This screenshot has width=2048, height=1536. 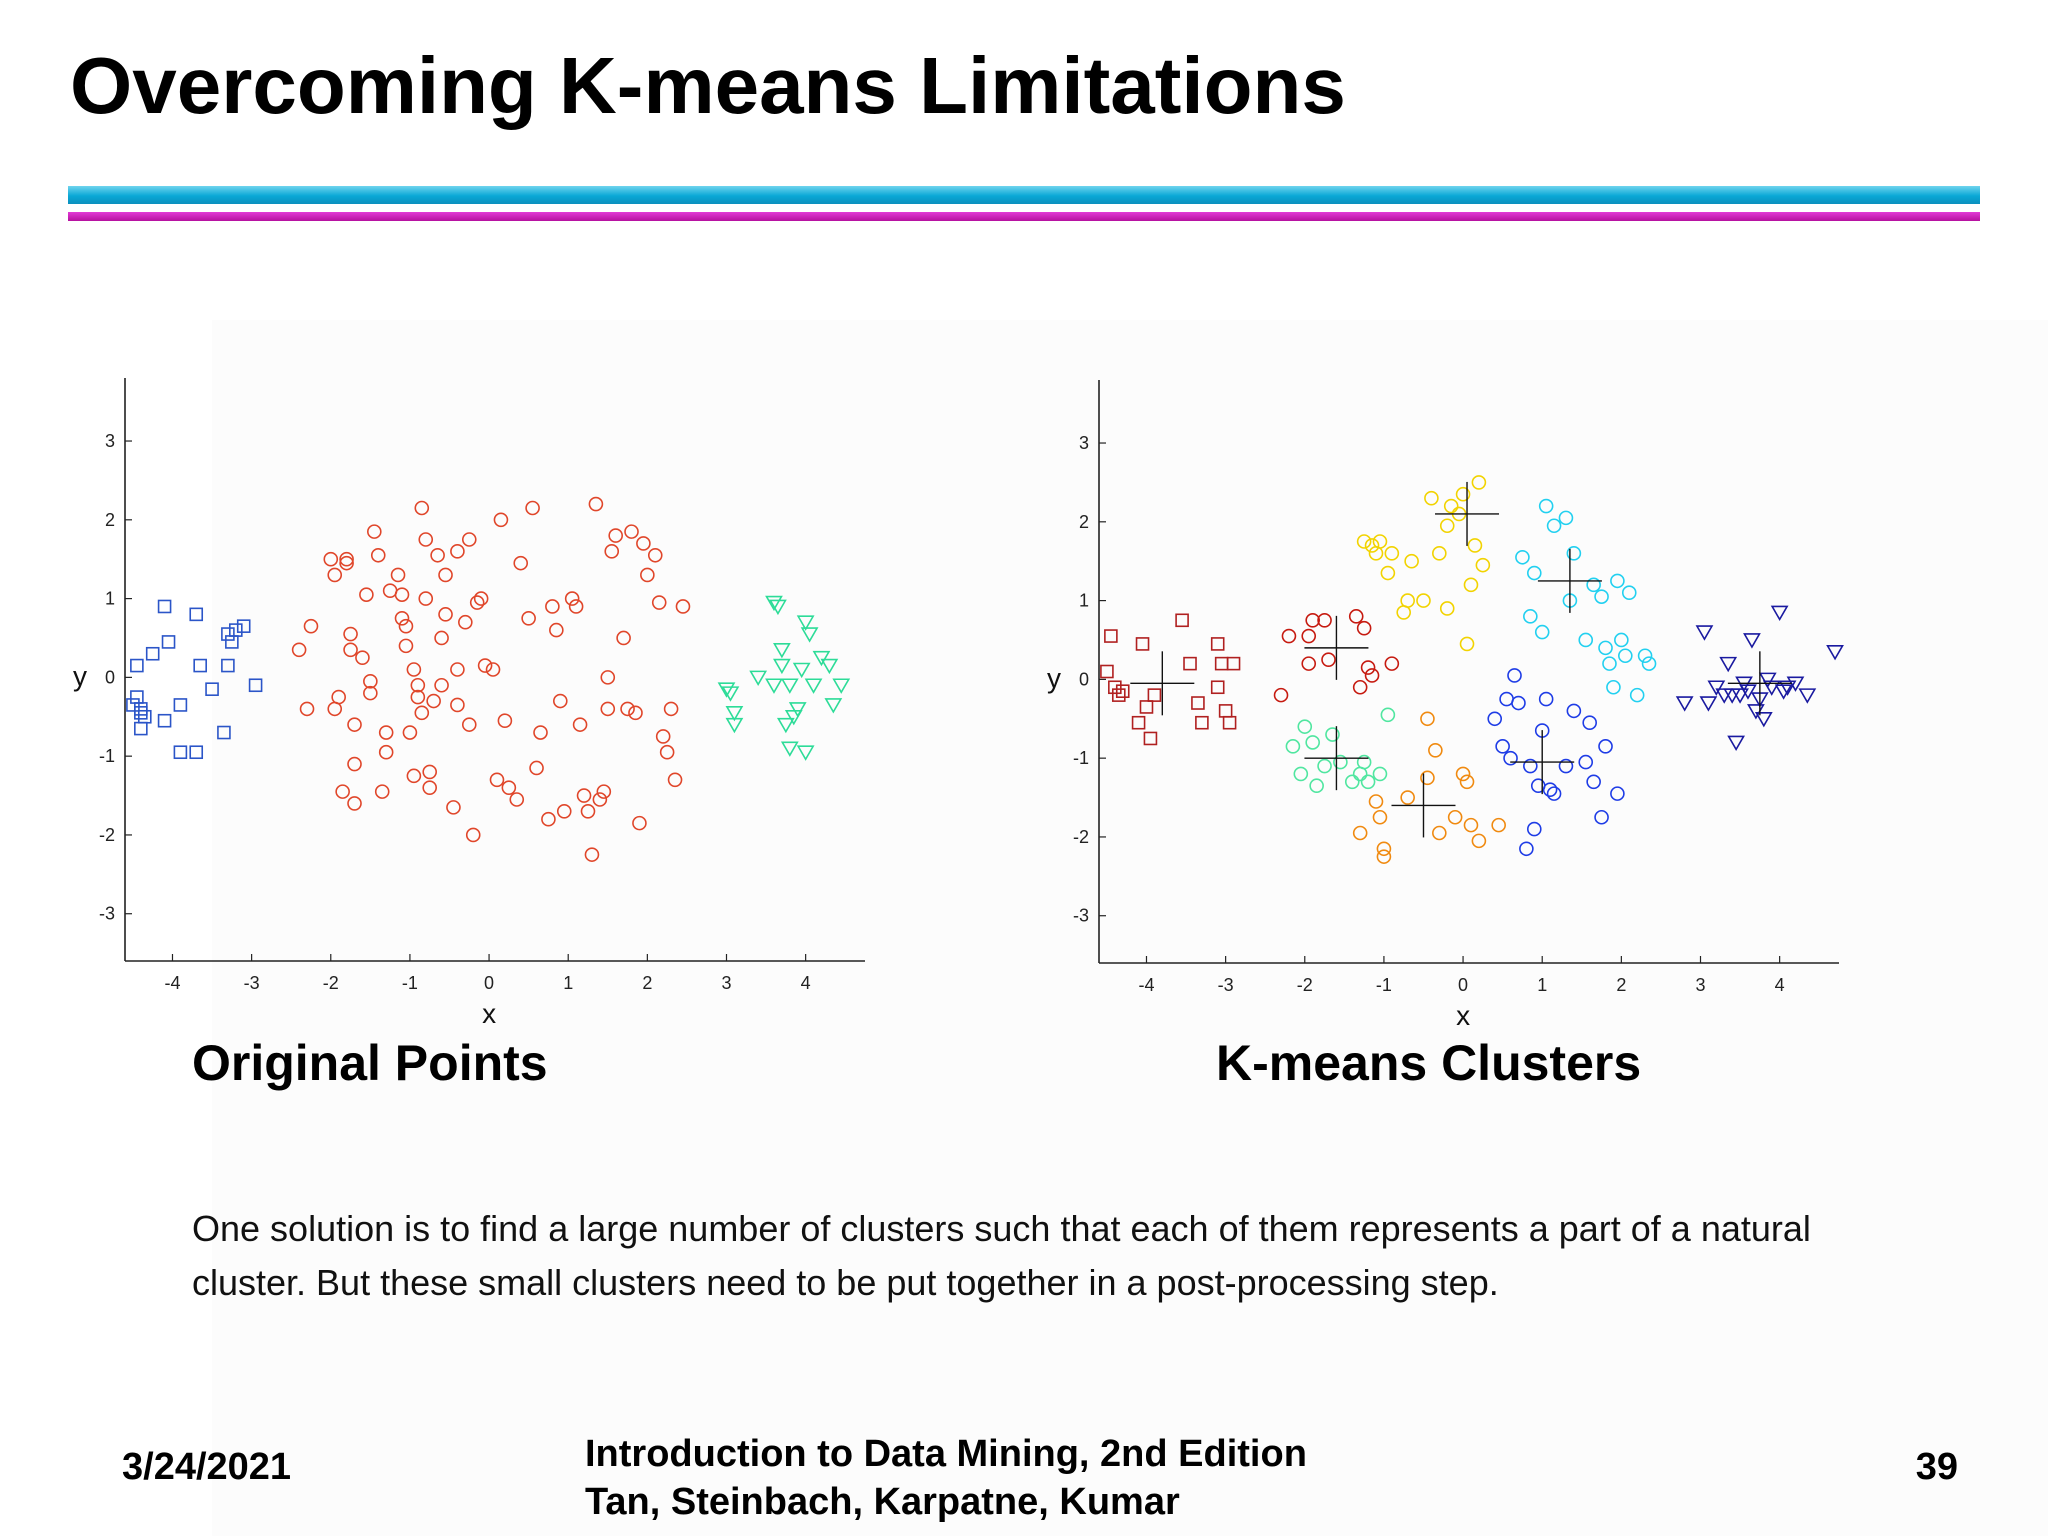 What do you see at coordinates (370, 1063) in the screenshot?
I see `caption-original-points: Original Points` at bounding box center [370, 1063].